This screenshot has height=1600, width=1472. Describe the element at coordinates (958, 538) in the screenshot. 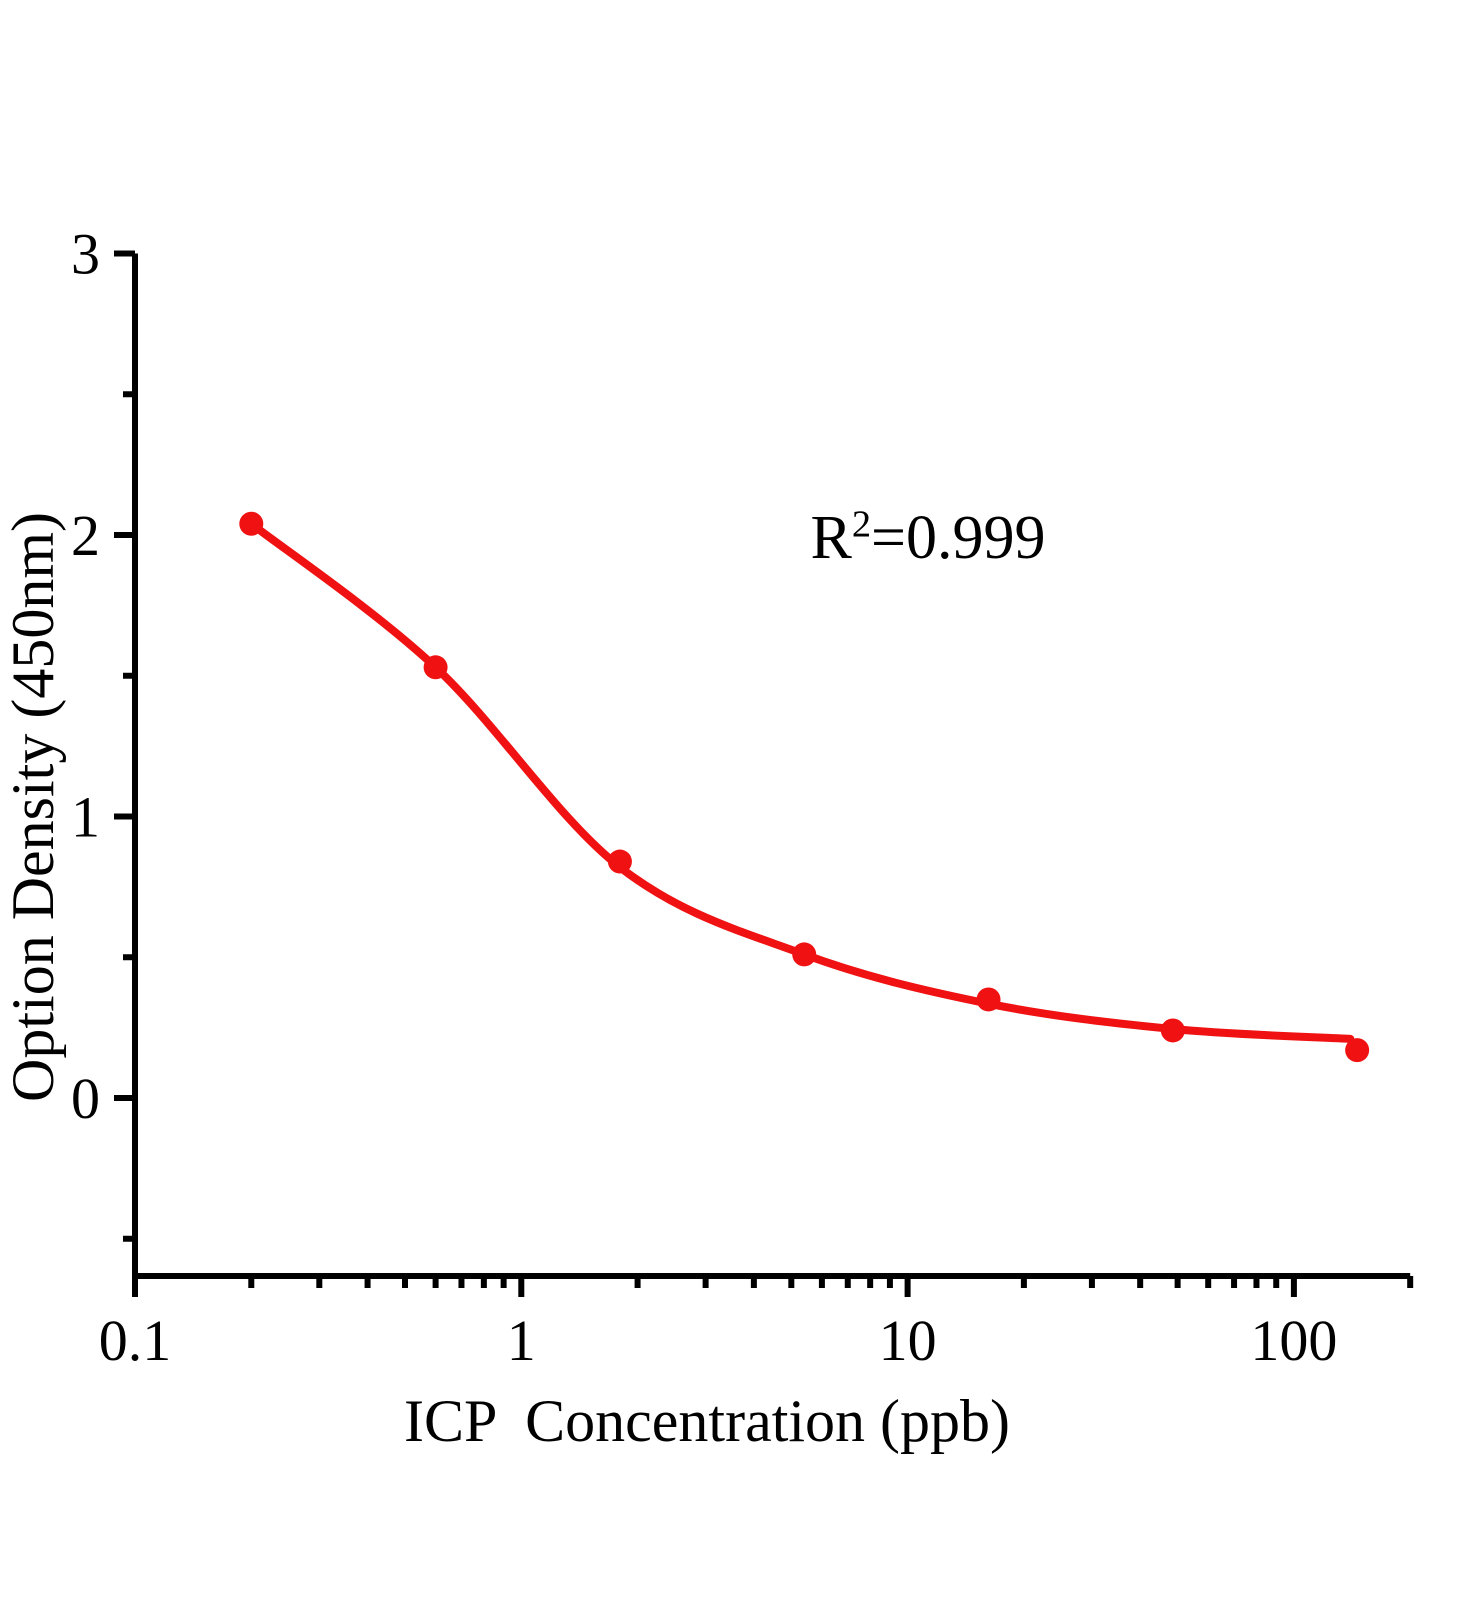

I see `r-squared-value: =0.999` at that location.